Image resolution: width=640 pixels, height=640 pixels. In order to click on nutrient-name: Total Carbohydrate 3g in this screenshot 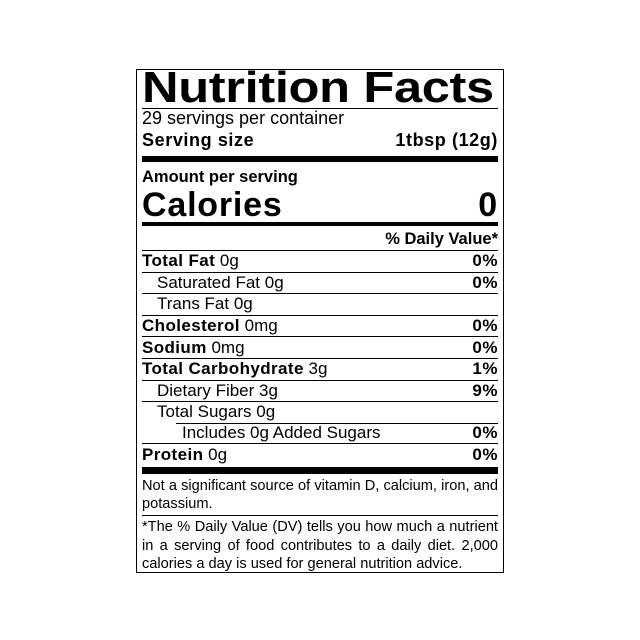, I will do `click(234, 369)`.